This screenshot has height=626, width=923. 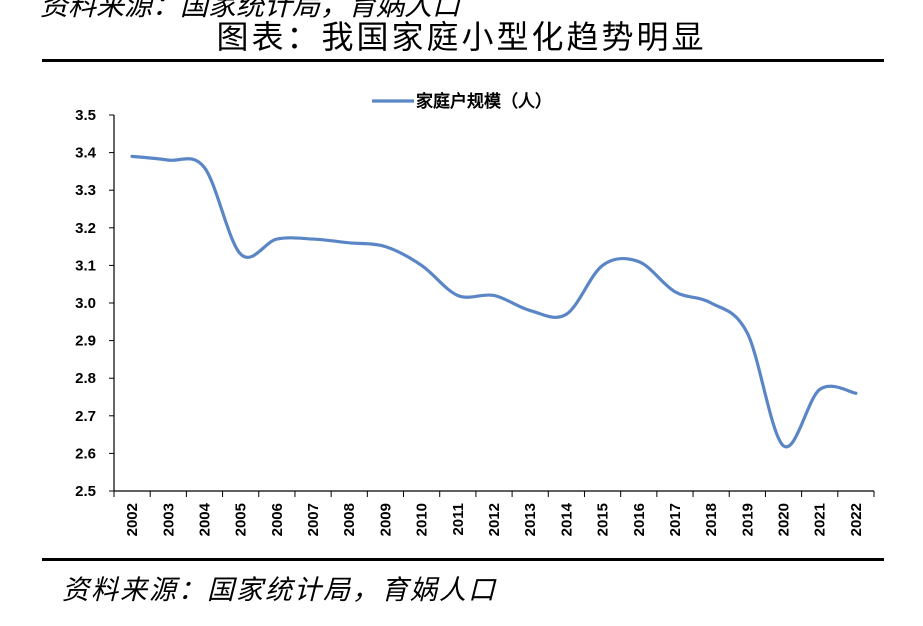 I want to click on legend: 家庭户规模（人）, so click(x=462, y=101).